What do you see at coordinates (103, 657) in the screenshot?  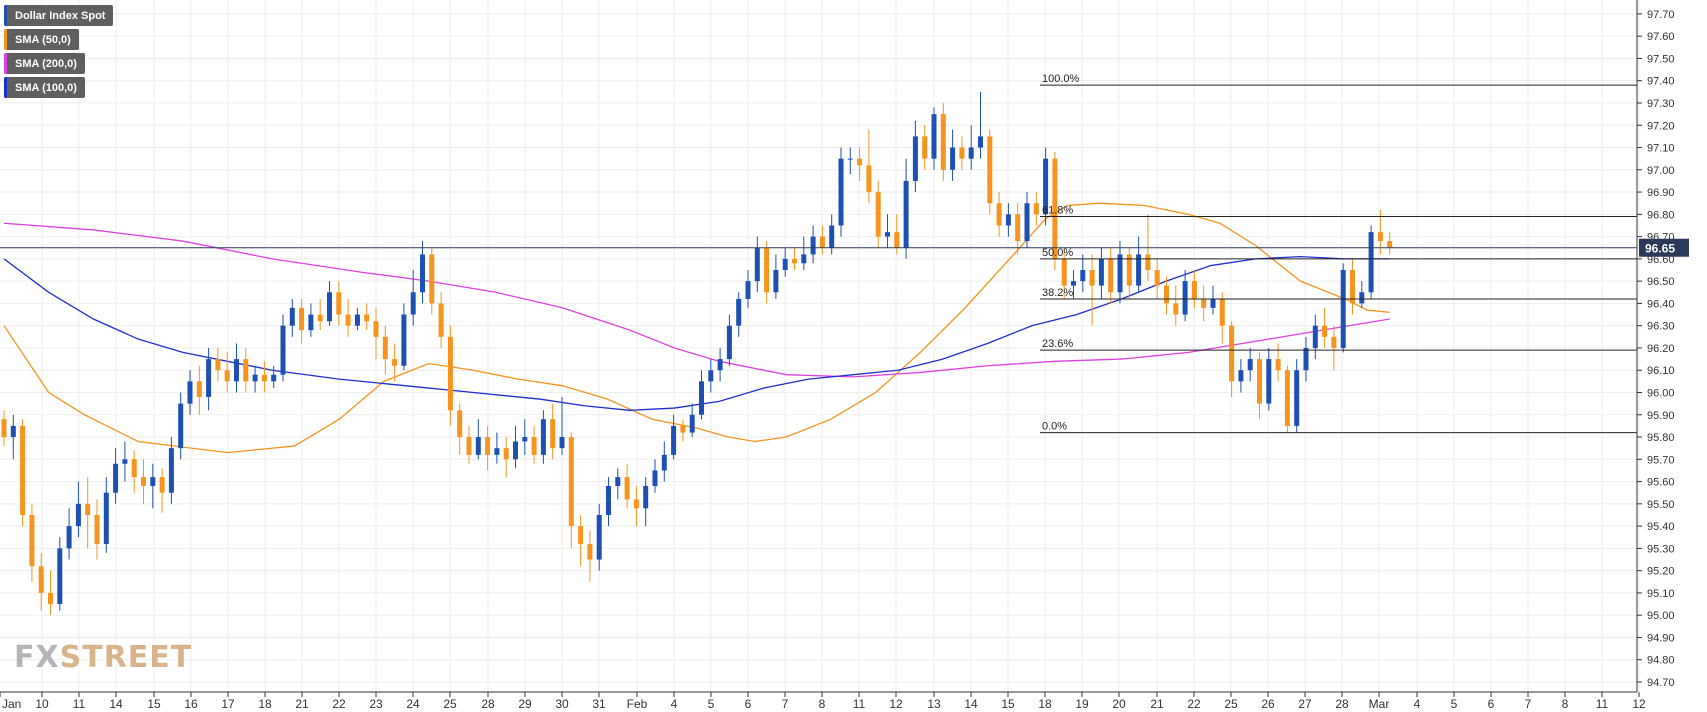 I see `fxstreet-logo: FXSTREET` at bounding box center [103, 657].